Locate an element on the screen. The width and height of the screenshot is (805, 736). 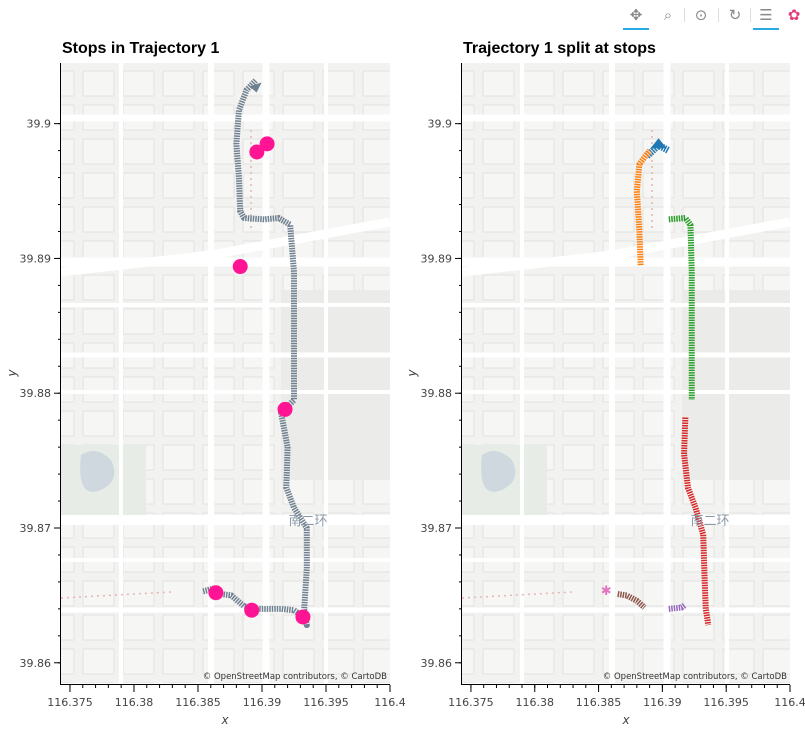
hover-tool: ☰ is located at coordinates (766, 16).